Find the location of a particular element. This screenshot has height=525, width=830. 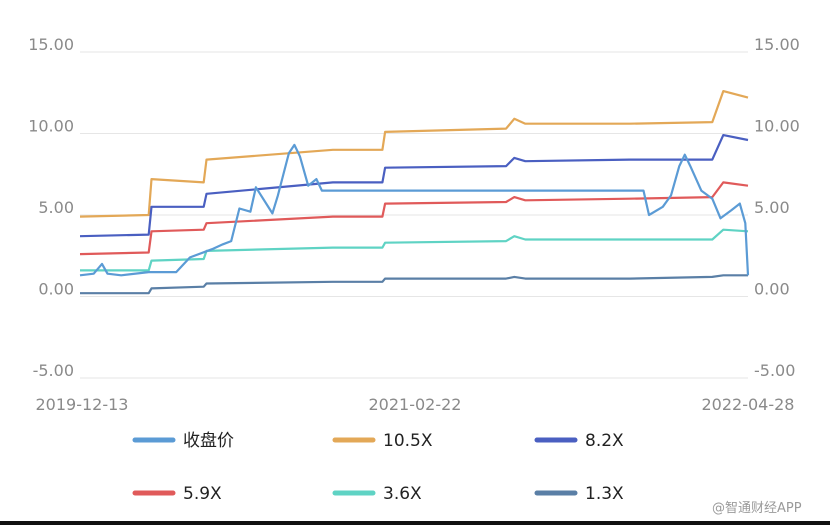

legend-label: 5.9X is located at coordinates (202, 494).